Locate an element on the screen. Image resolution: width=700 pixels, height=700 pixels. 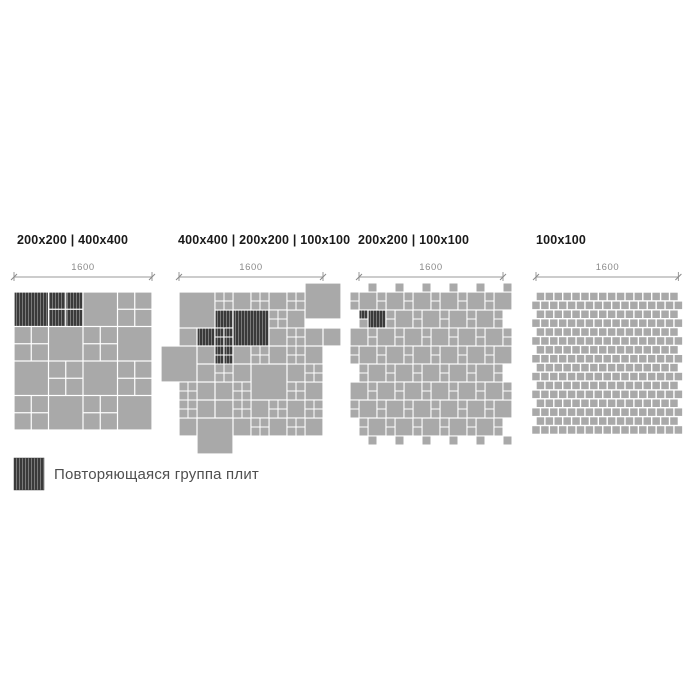
legend-swatch is located at coordinates (29, 474).